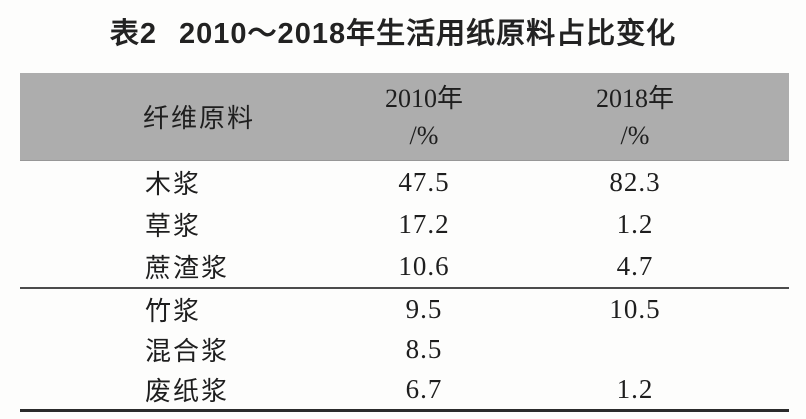 This screenshot has height=419, width=806. What do you see at coordinates (635, 181) in the screenshot?
I see `cell-2018-value: 82.3` at bounding box center [635, 181].